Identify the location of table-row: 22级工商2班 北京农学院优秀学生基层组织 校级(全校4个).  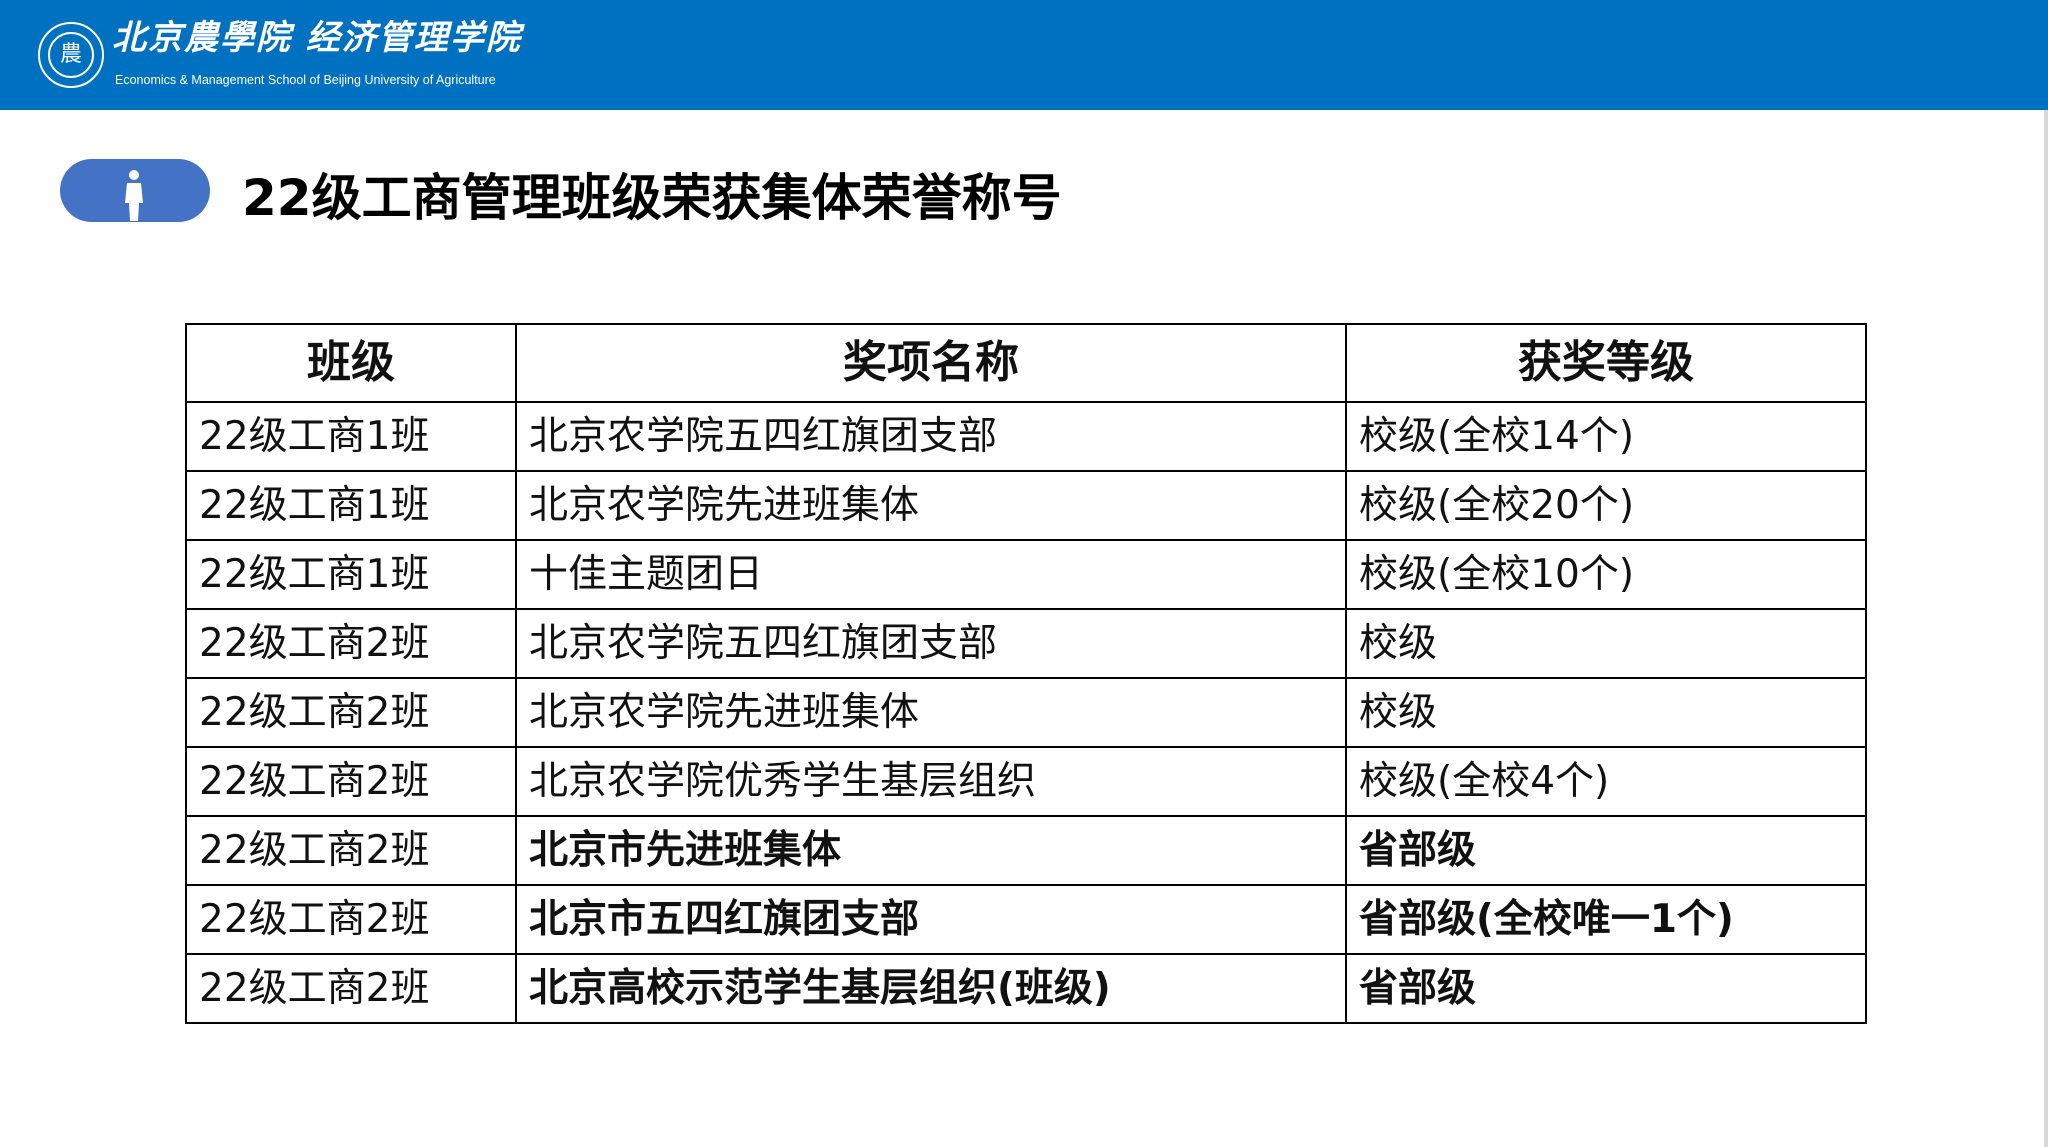
(1026, 781).